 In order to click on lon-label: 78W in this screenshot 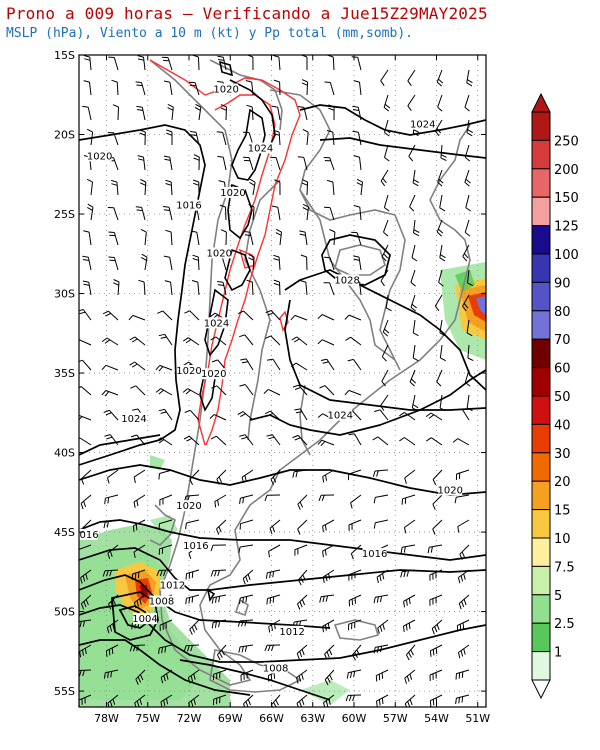, I will do `click(106, 718)`.